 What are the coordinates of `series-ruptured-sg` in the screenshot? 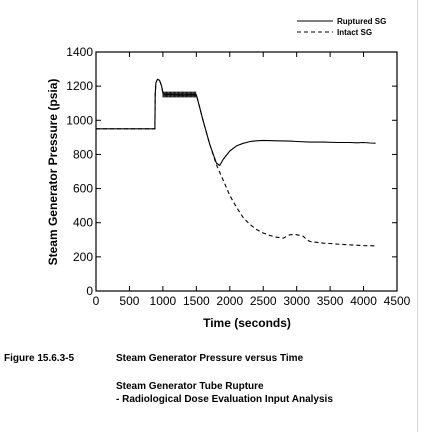 It's located at (236, 122).